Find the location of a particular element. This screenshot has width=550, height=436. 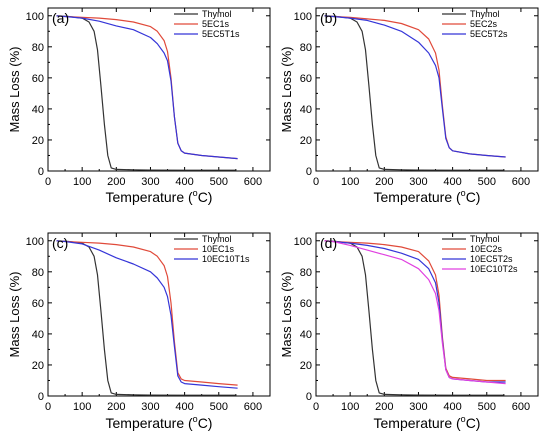

legend-label: 5EC1s is located at coordinates (216, 24).